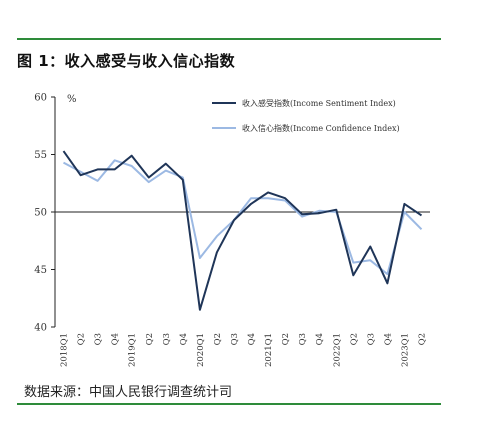  What do you see at coordinates (128, 392) in the screenshot?
I see `data-source-note: 数据来源：中国人民银行调查统计司` at bounding box center [128, 392].